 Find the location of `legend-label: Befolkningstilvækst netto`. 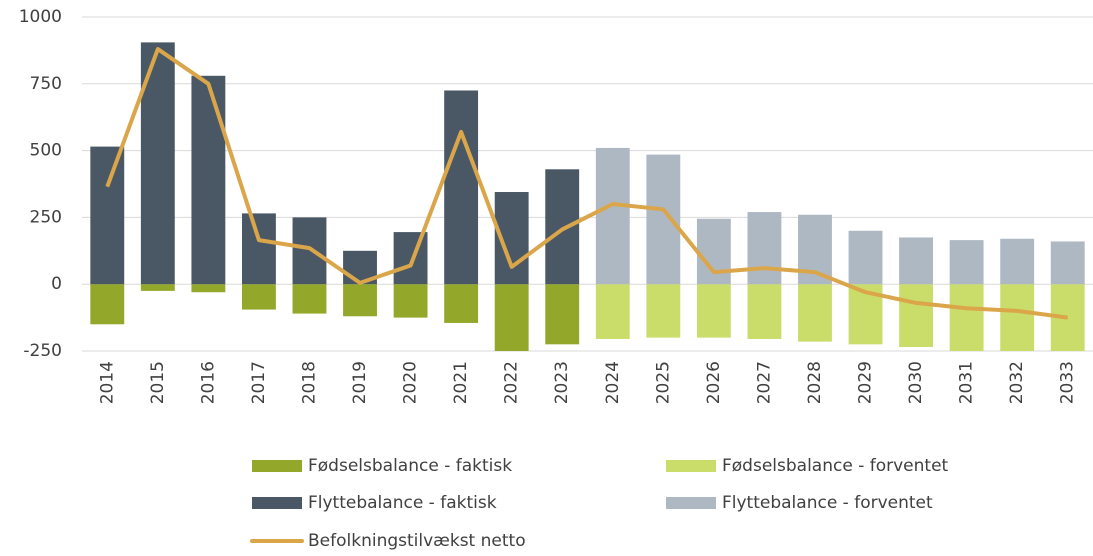

legend-label: Befolkningstilvækst netto is located at coordinates (417, 541).